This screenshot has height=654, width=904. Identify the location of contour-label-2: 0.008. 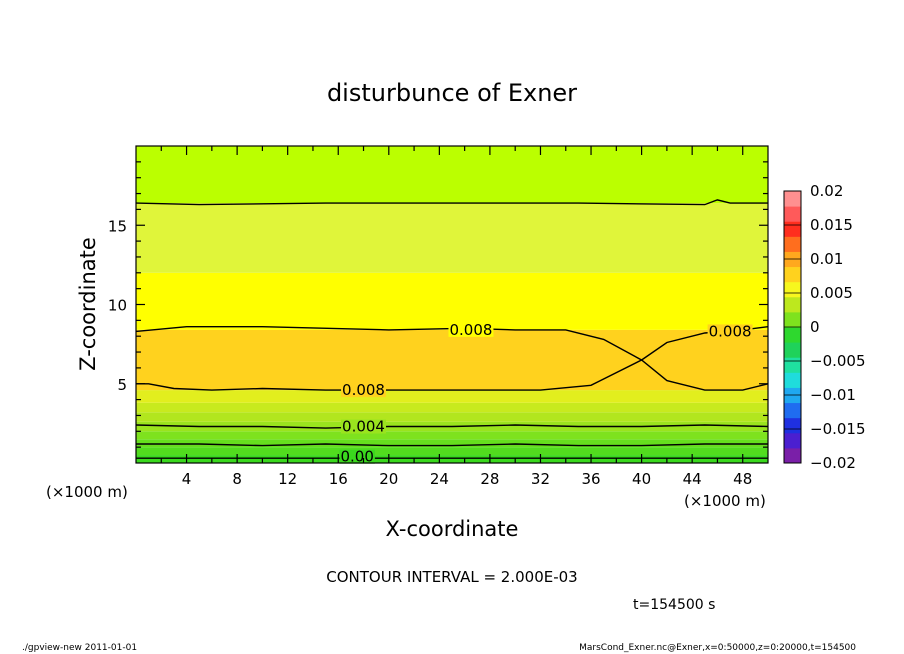
(363, 390).